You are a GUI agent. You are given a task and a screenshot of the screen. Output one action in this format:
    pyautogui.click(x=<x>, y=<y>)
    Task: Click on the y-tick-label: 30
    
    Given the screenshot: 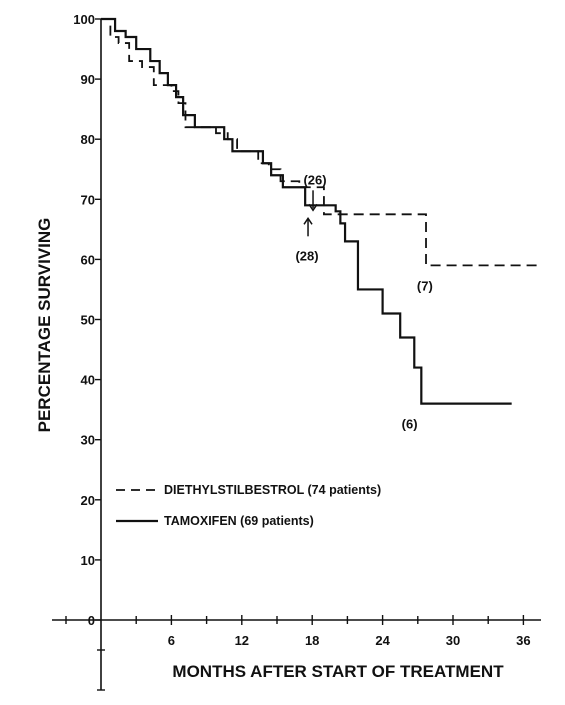 What is the action you would take?
    pyautogui.click(x=88, y=440)
    